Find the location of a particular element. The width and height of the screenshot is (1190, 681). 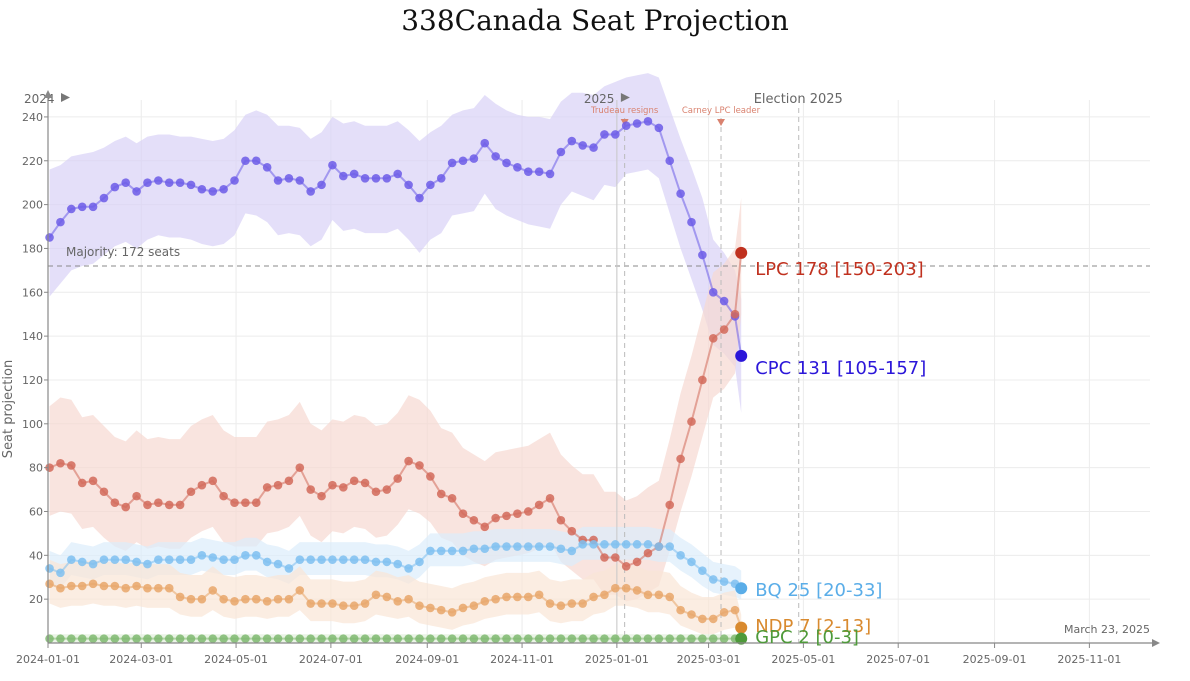

end-label-cpc: CPC 131 [105-157] is located at coordinates (840, 368).